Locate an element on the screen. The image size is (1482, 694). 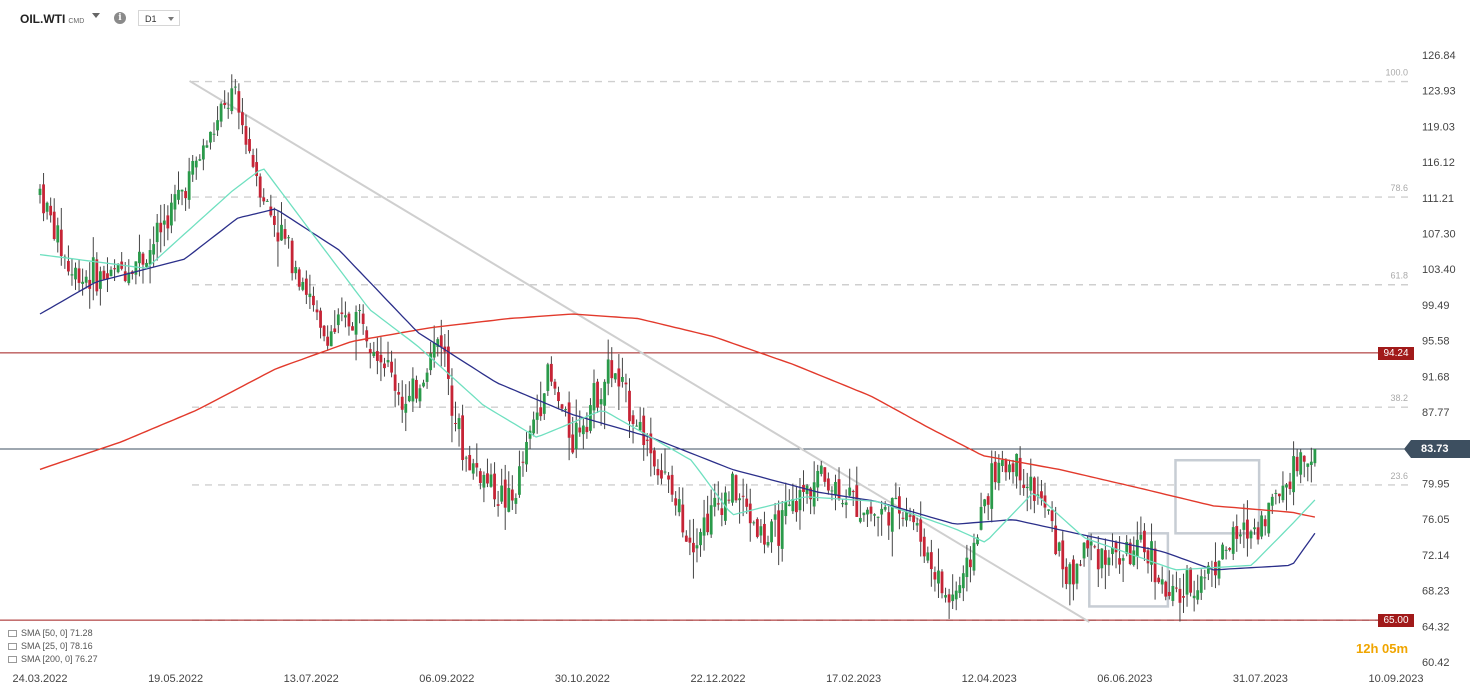
legend-sma25: SMA [25, 0] 78.16 is located at coordinates (53, 646).